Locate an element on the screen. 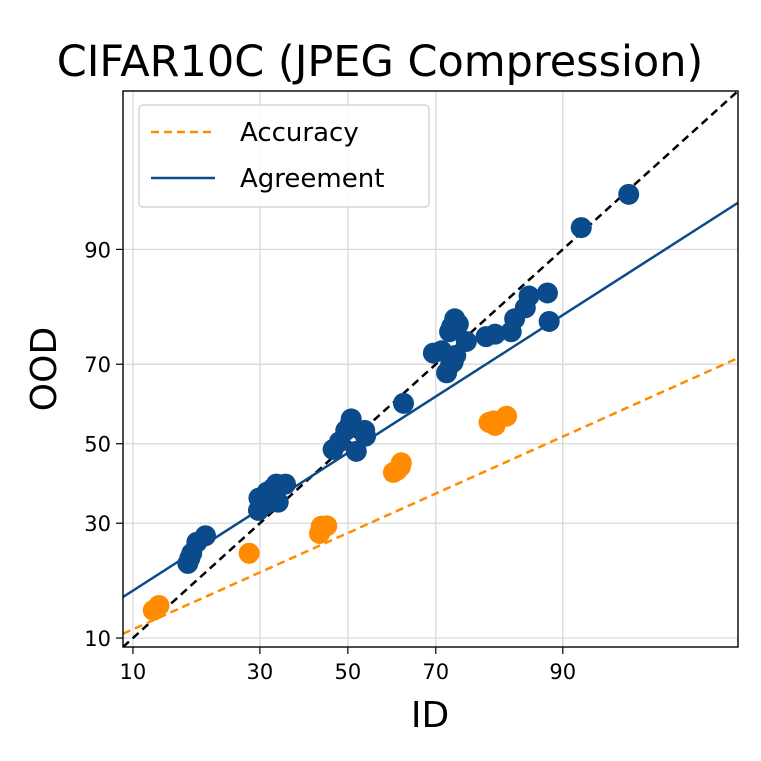 Image resolution: width=761 pixels, height=761 pixels. legend-label-accuracy: Accuracy is located at coordinates (299, 133).